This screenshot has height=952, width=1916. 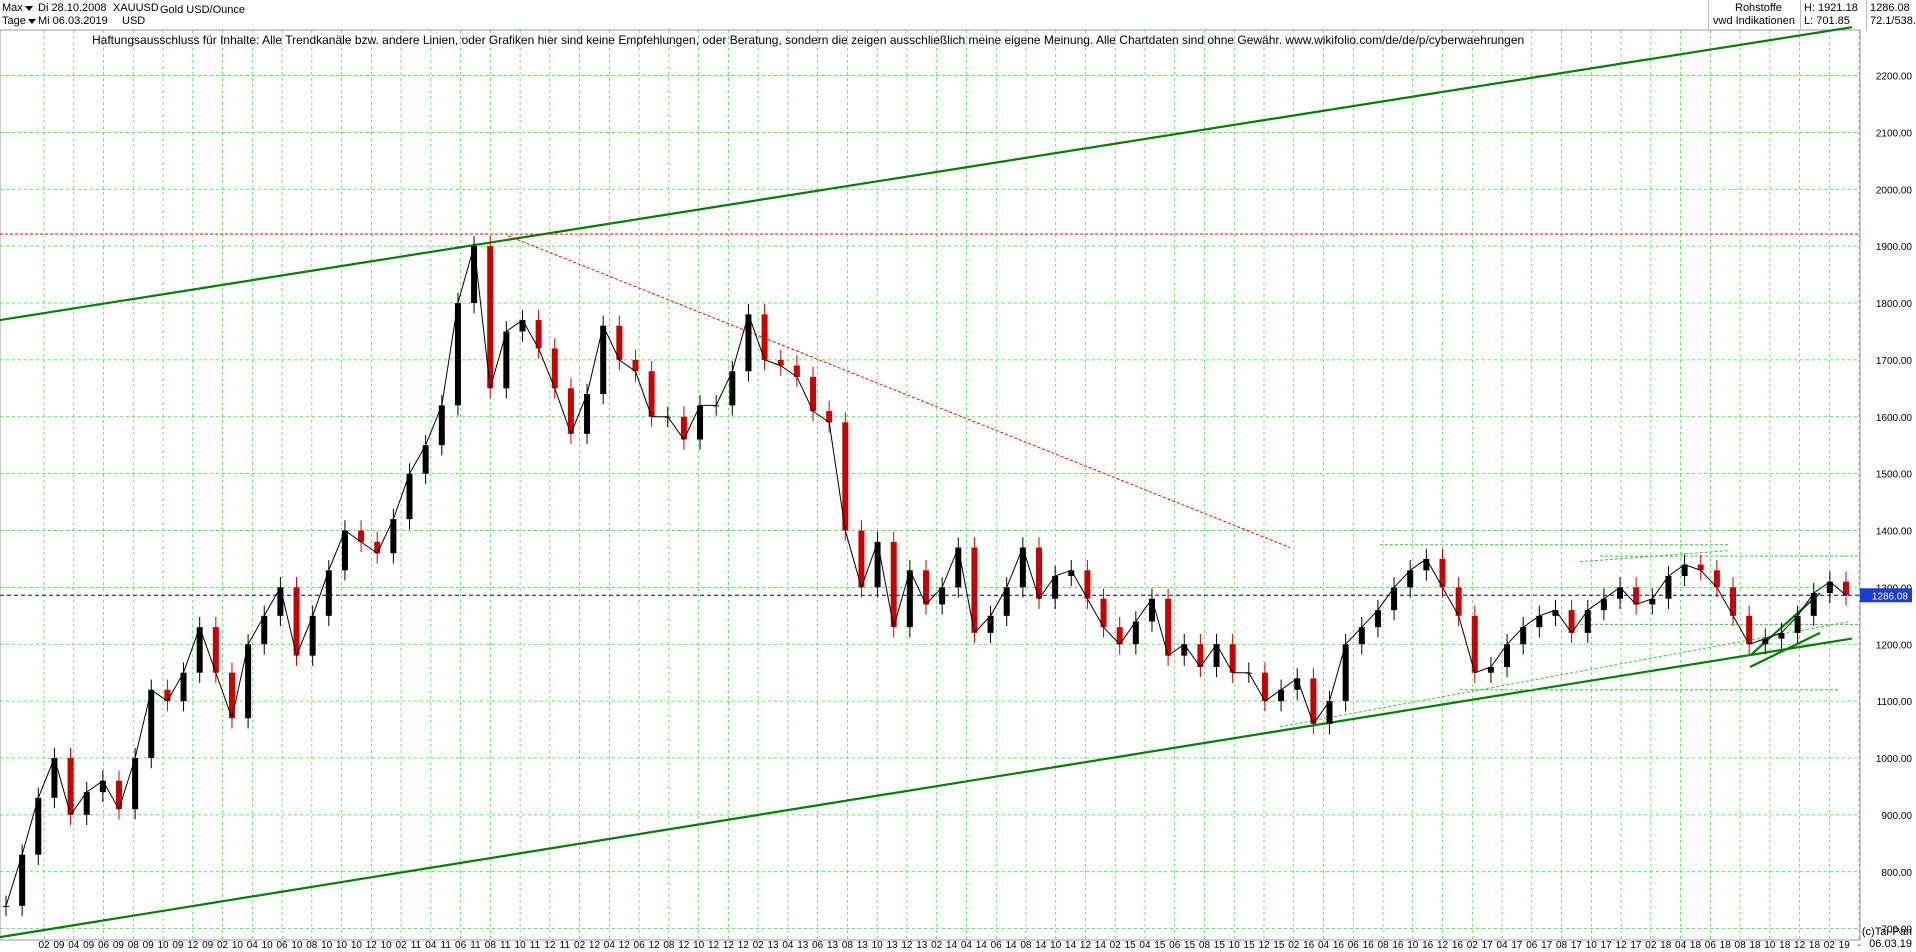 I want to click on y-tick-label: 2100.00, so click(x=1894, y=133).